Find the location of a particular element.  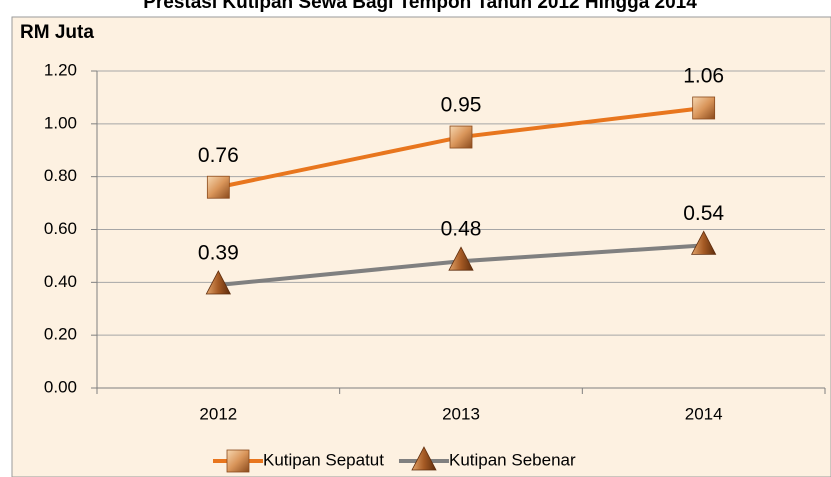

legend-item: Kutipan Sepatut is located at coordinates (298, 461).